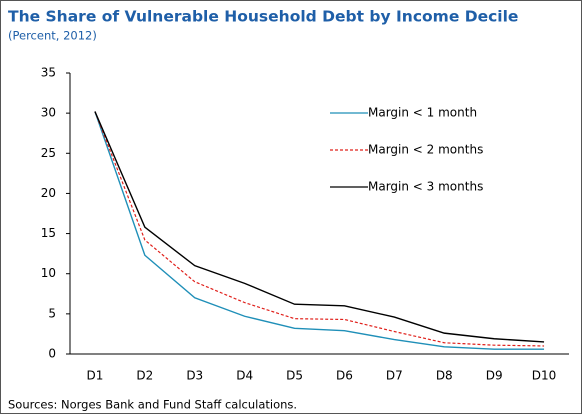 This screenshot has width=582, height=418. Describe the element at coordinates (52, 354) in the screenshot. I see `y-tick-label: 0` at that location.